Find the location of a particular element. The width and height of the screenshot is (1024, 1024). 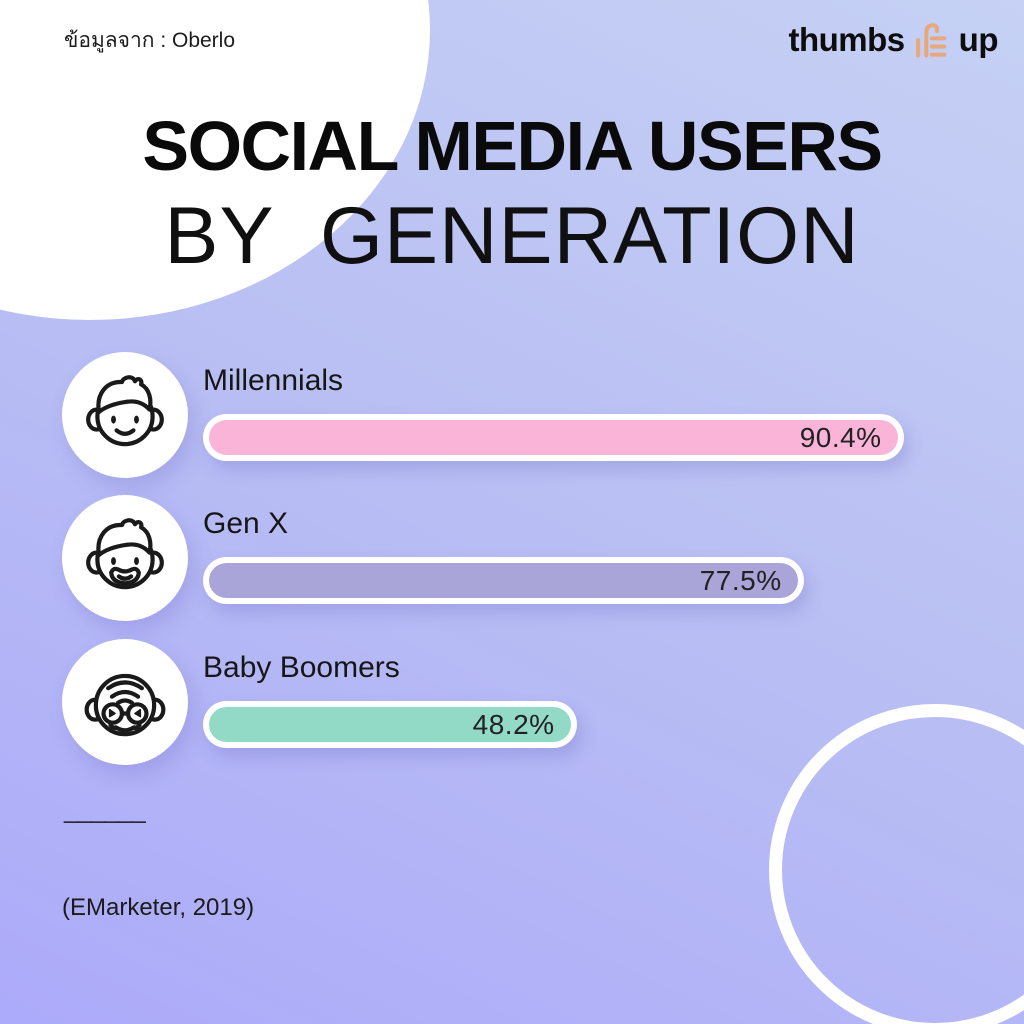

value-label-millennials: 90.4% is located at coordinates (840, 437).